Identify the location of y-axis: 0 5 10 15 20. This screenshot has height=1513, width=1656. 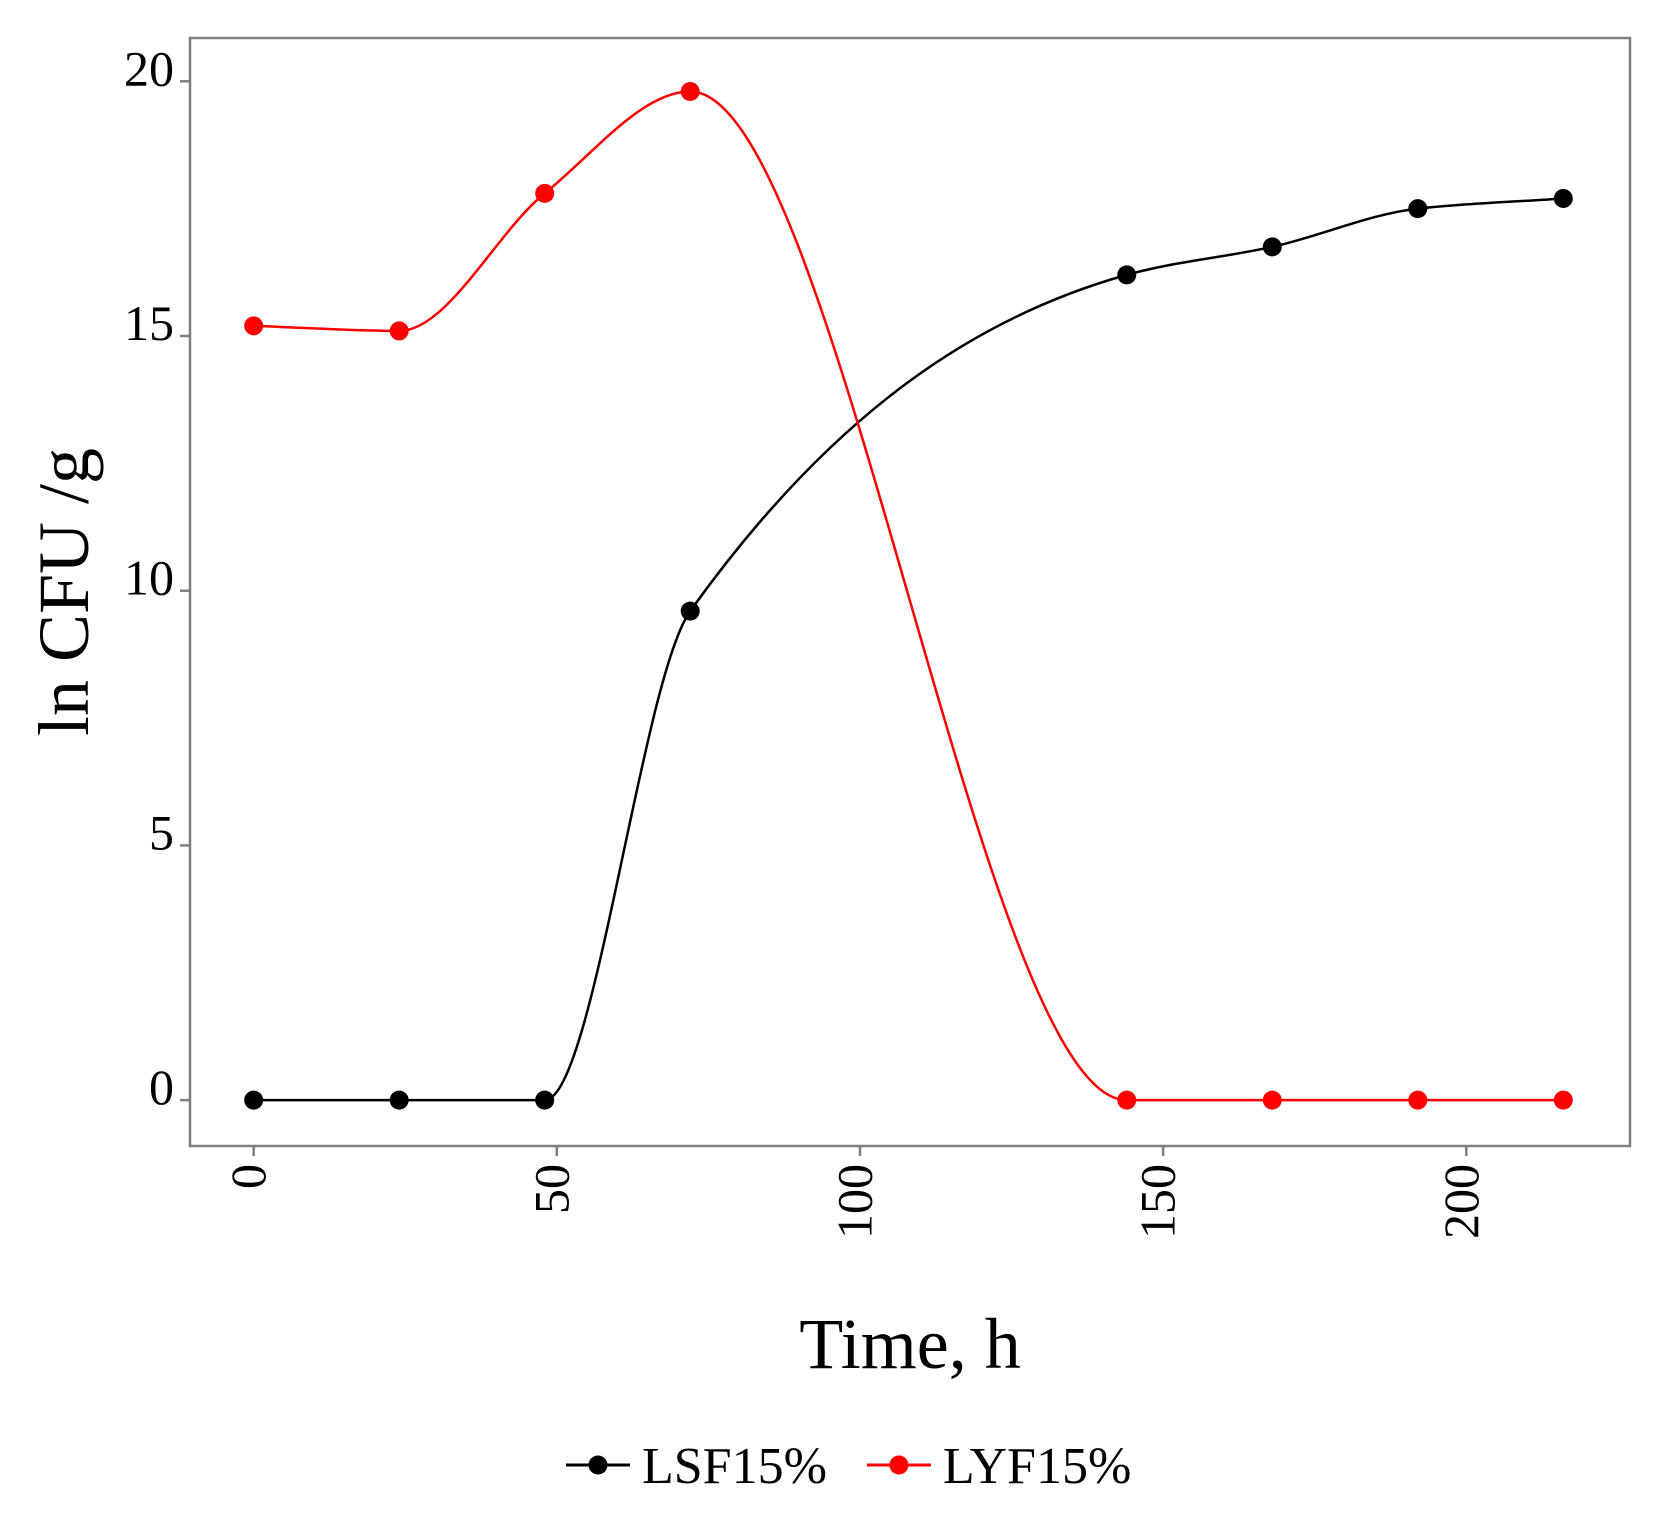
(157, 577).